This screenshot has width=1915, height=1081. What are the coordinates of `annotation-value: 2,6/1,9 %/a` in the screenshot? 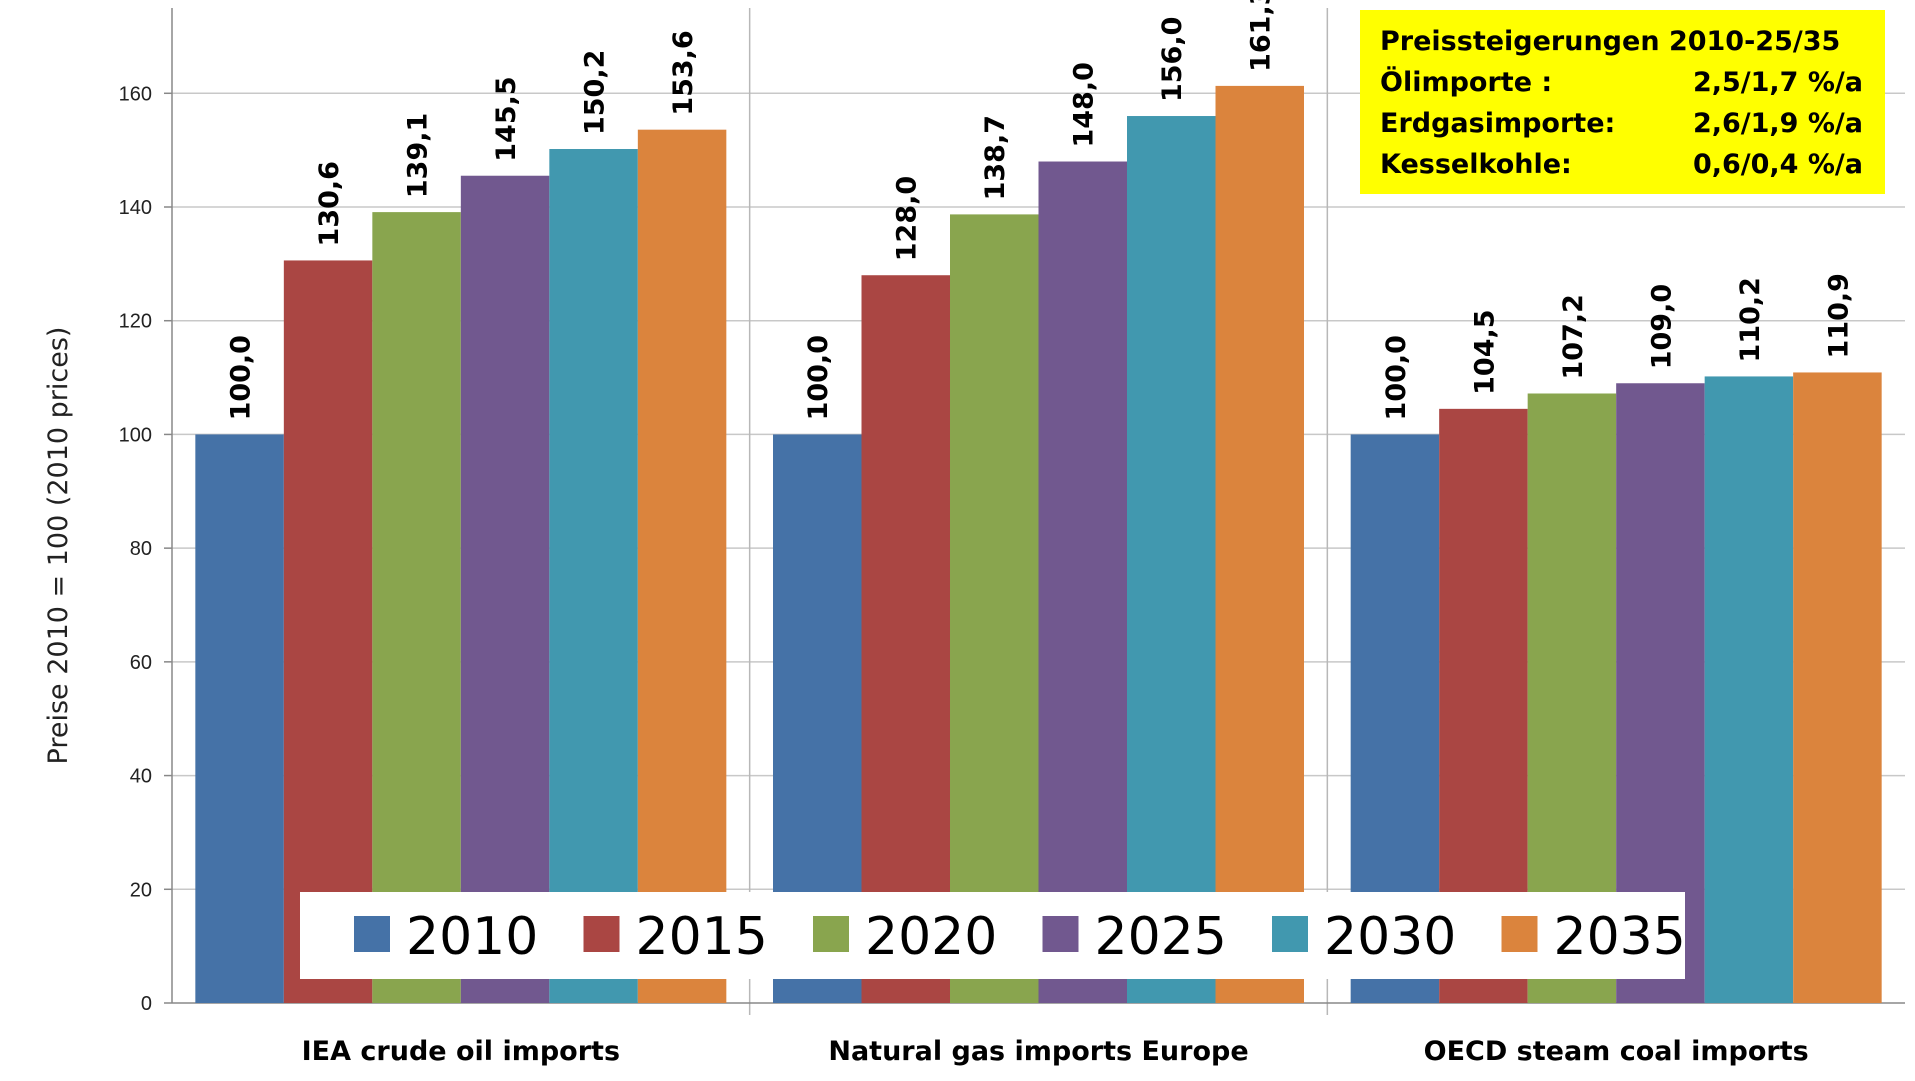 It's located at (1778, 123).